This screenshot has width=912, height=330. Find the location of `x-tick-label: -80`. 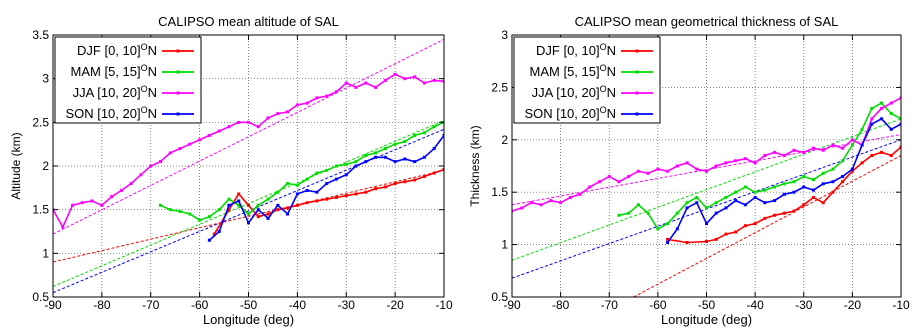

x-tick-label: -80 is located at coordinates (561, 305).